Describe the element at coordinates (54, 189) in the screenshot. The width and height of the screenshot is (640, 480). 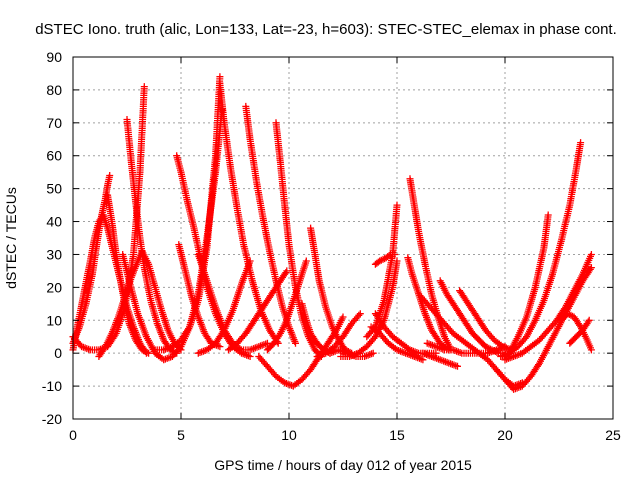
I see `y-tick-label: 50` at that location.